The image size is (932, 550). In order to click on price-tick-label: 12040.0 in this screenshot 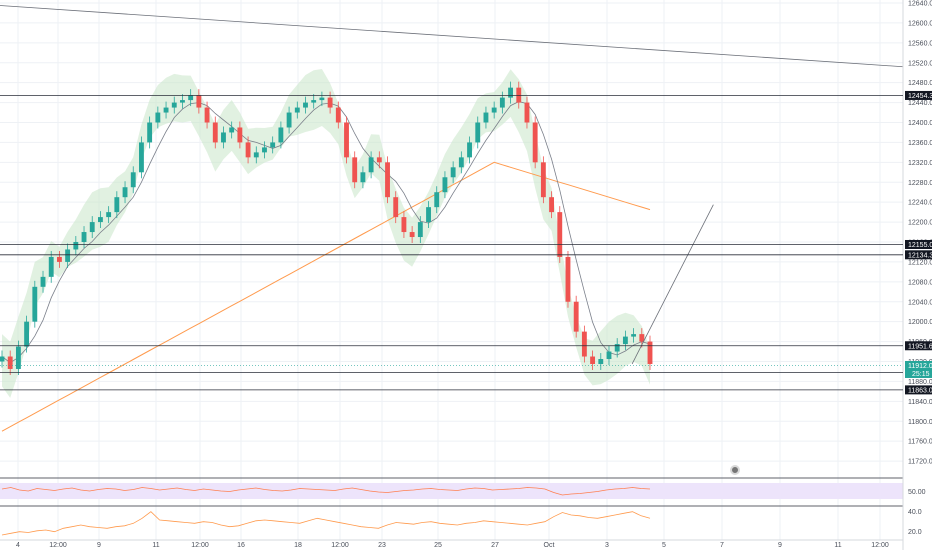, I will do `click(920, 302)`.